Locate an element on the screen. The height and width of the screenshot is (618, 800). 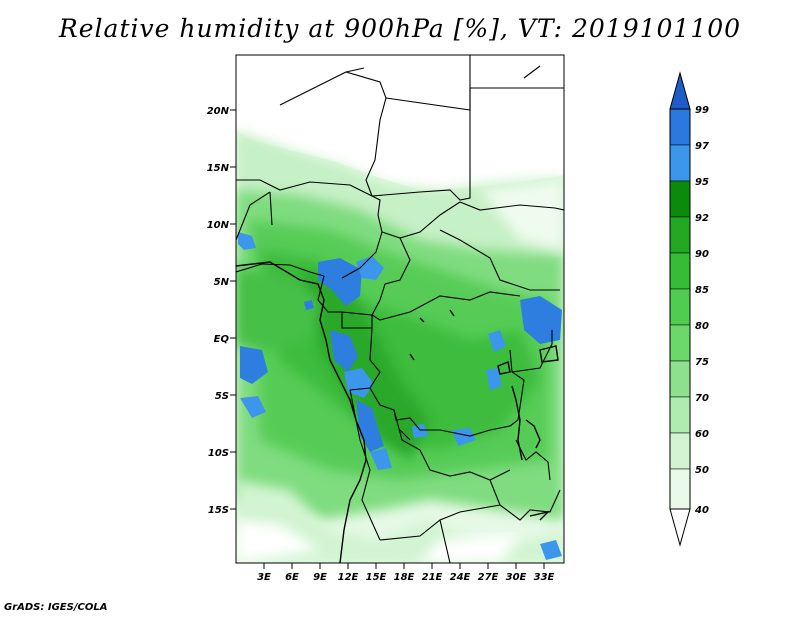
lon-label: 3E is located at coordinates (264, 577).